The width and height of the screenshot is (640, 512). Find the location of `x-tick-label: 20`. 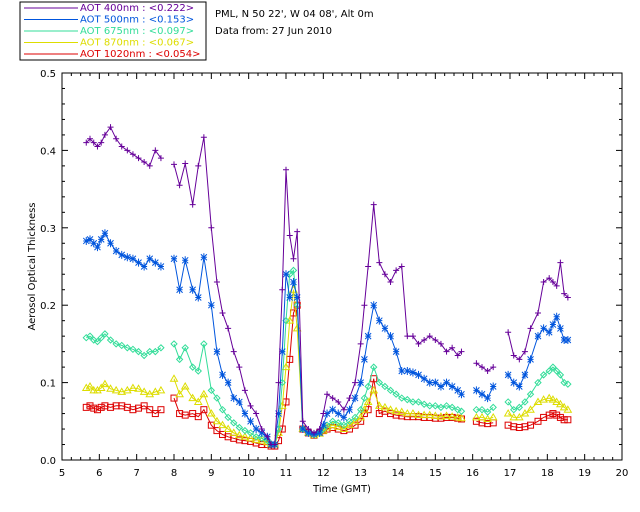

x-tick-label: 20 is located at coordinates (622, 473).